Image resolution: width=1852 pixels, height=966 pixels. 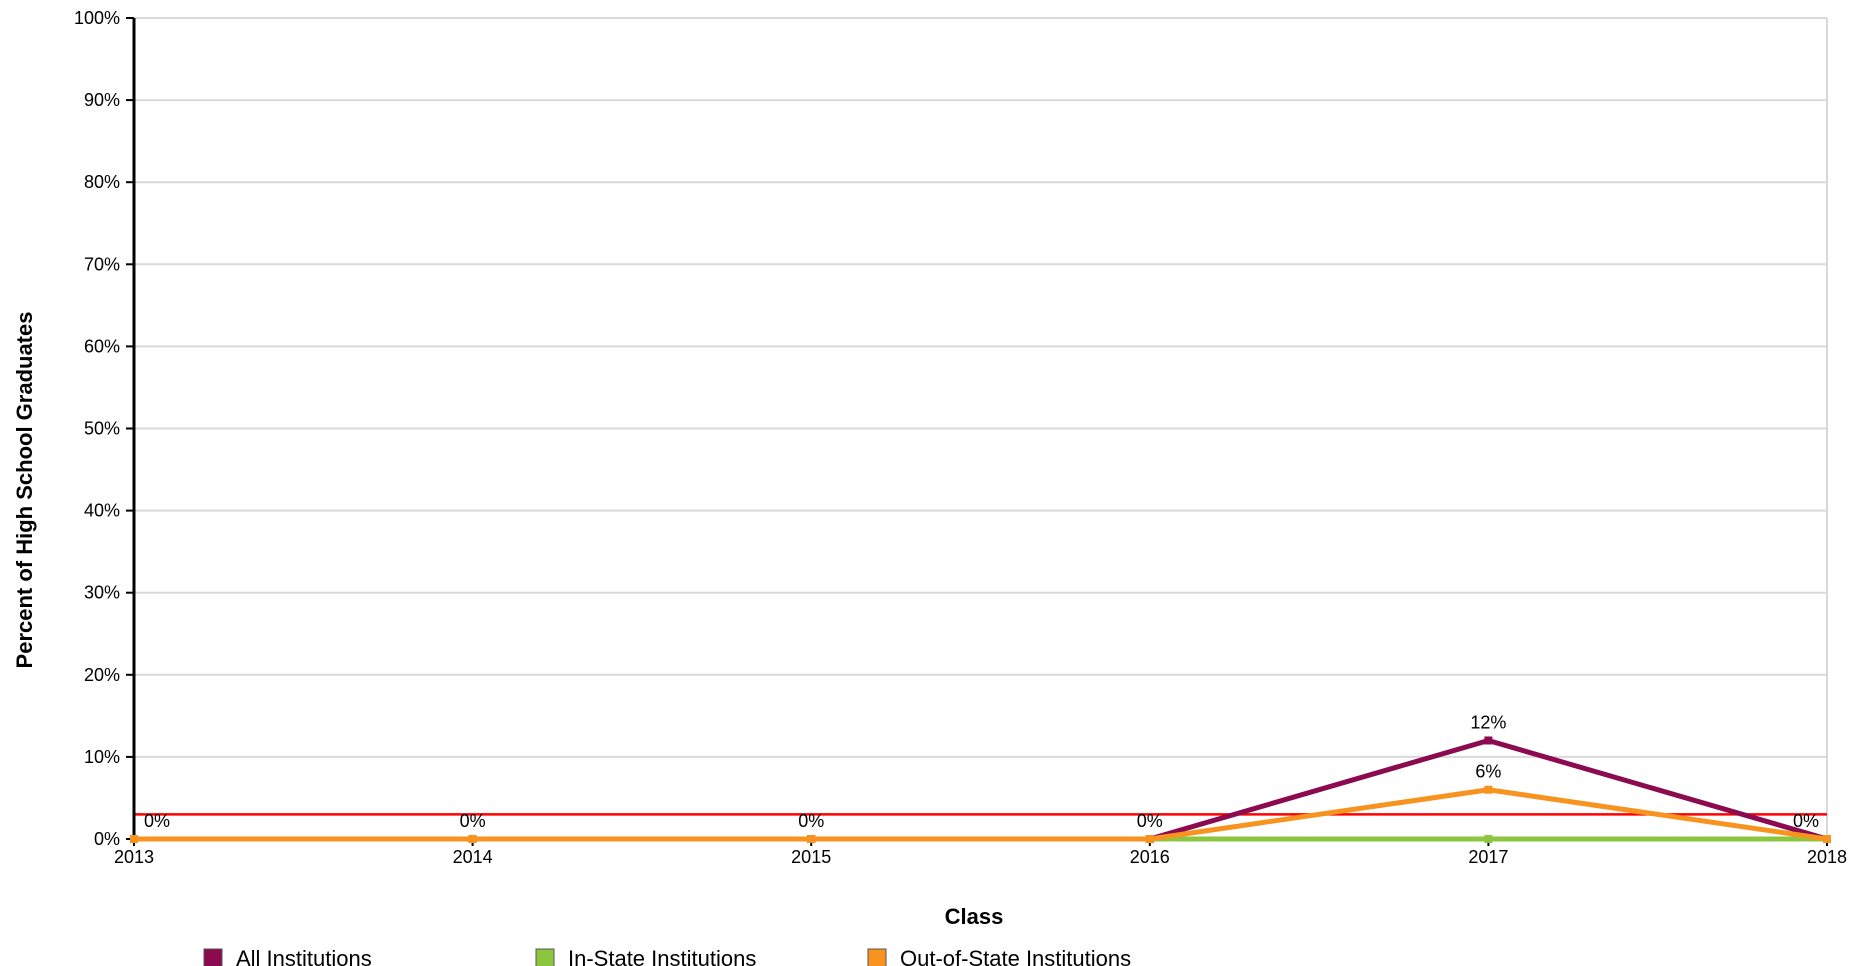 What do you see at coordinates (134, 857) in the screenshot?
I see `x-tick-label: 2013` at bounding box center [134, 857].